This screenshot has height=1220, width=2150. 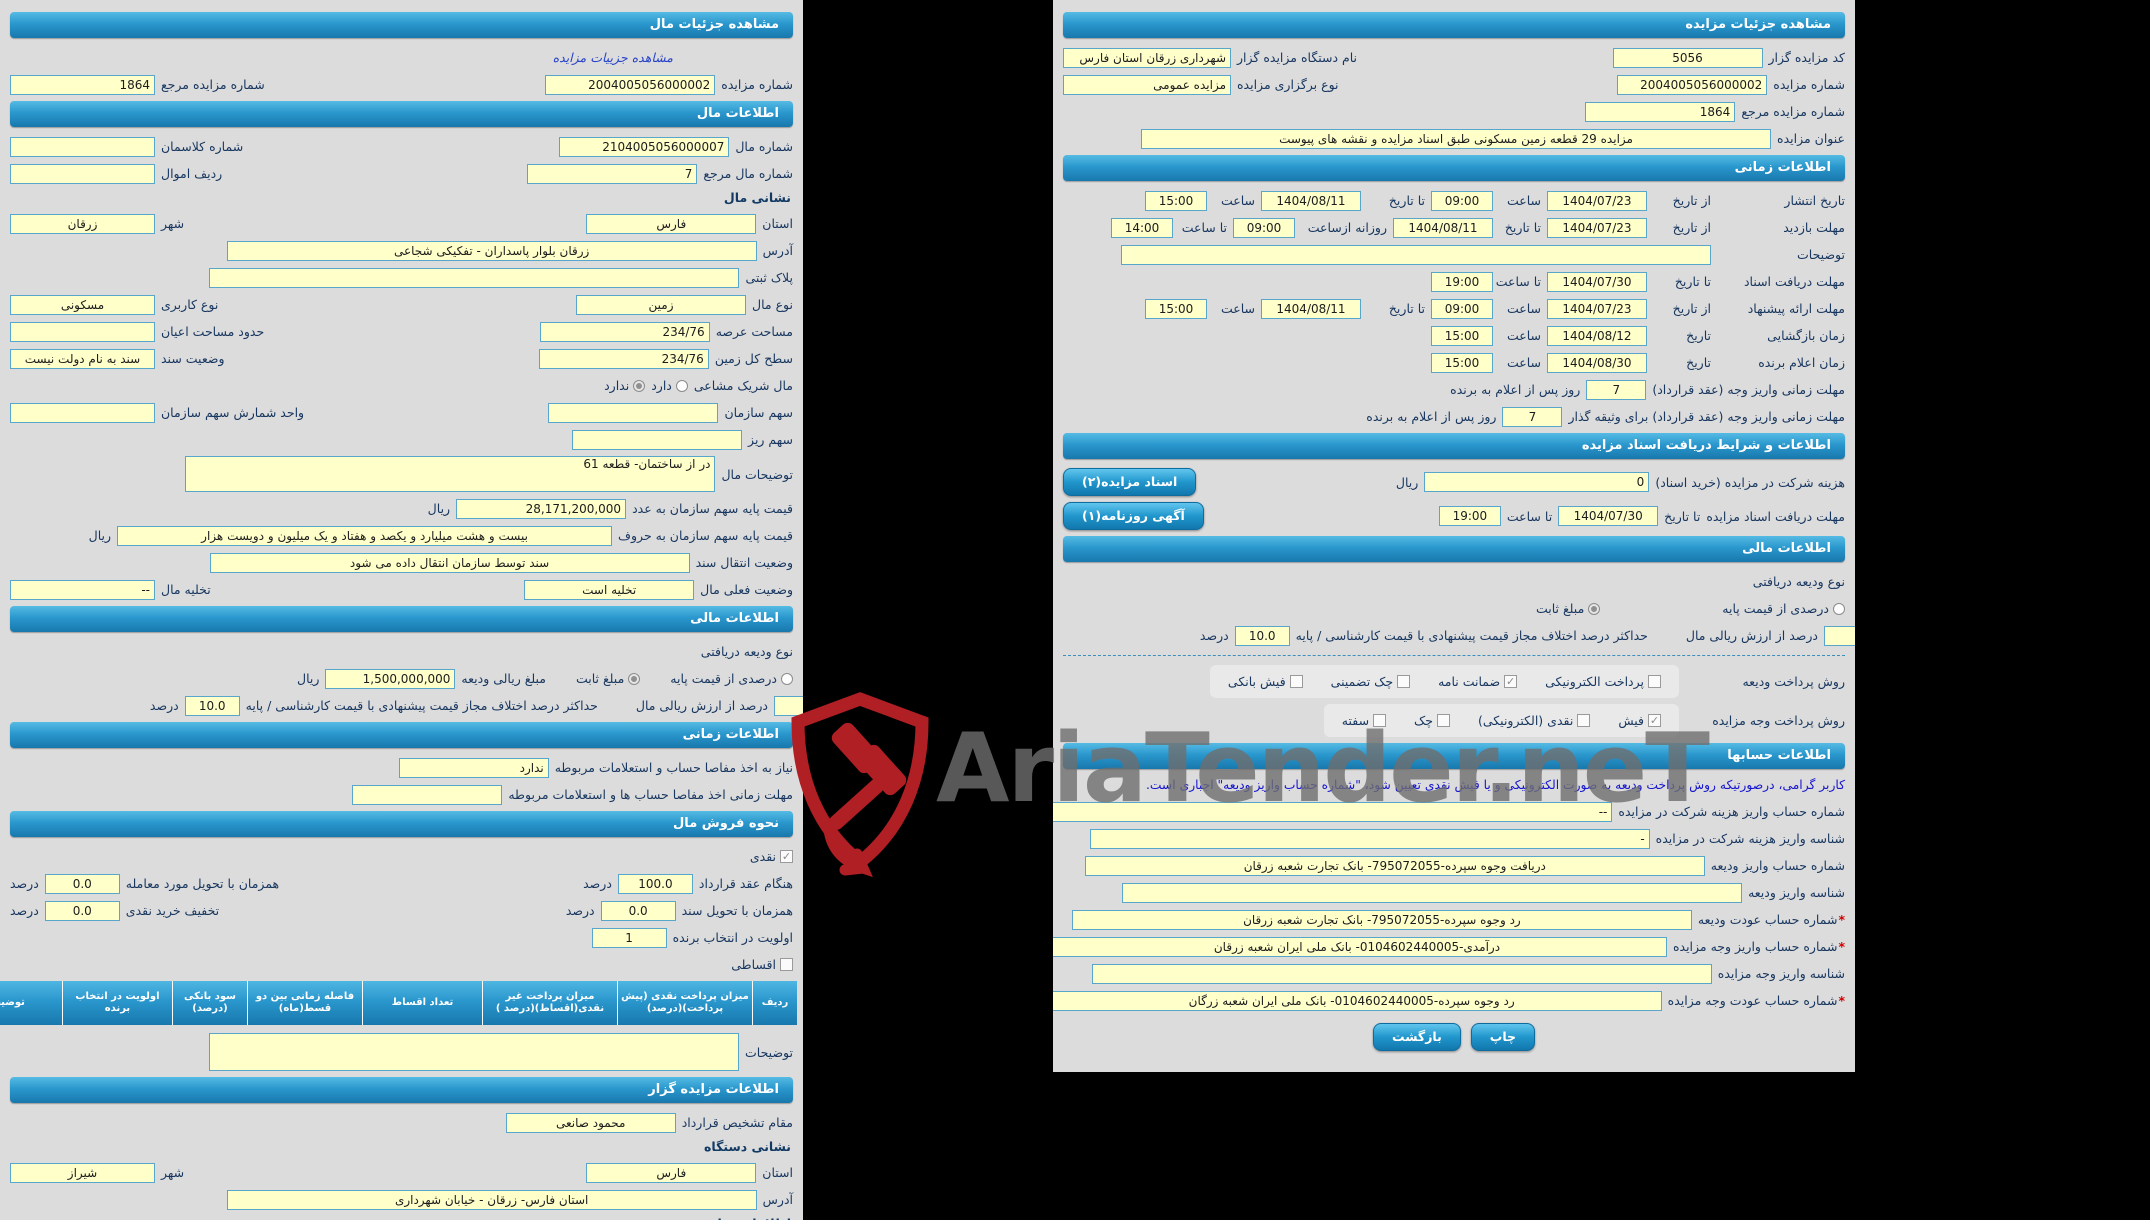 What do you see at coordinates (82, 412) in the screenshot?
I see `share-unit-input` at bounding box center [82, 412].